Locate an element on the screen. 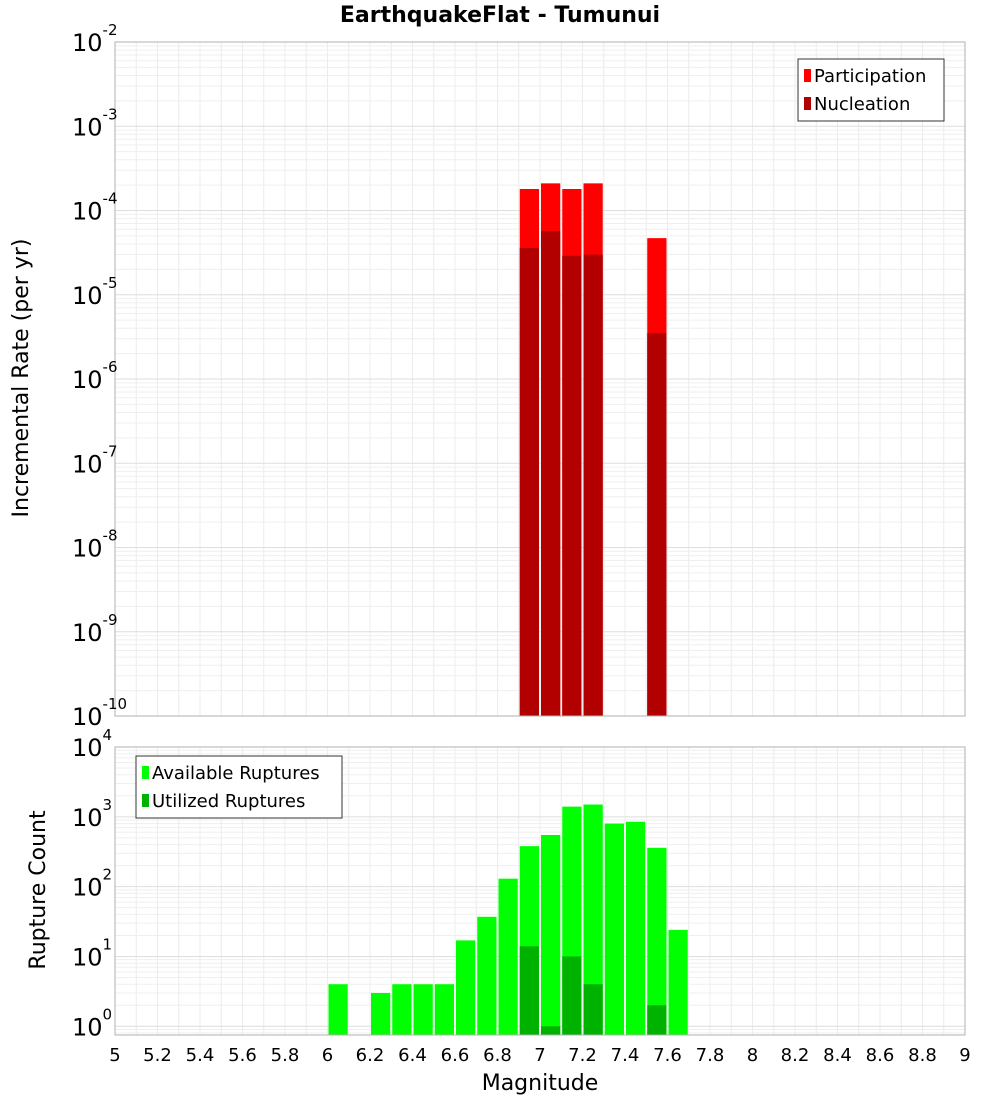 The width and height of the screenshot is (1000, 1100). x-tick-label: 7.8 is located at coordinates (710, 1055).